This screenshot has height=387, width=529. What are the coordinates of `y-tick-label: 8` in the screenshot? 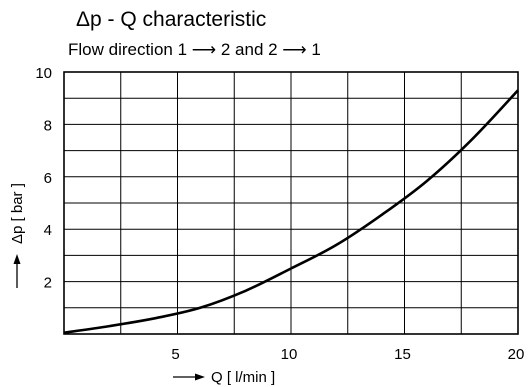 It's located at (48, 125).